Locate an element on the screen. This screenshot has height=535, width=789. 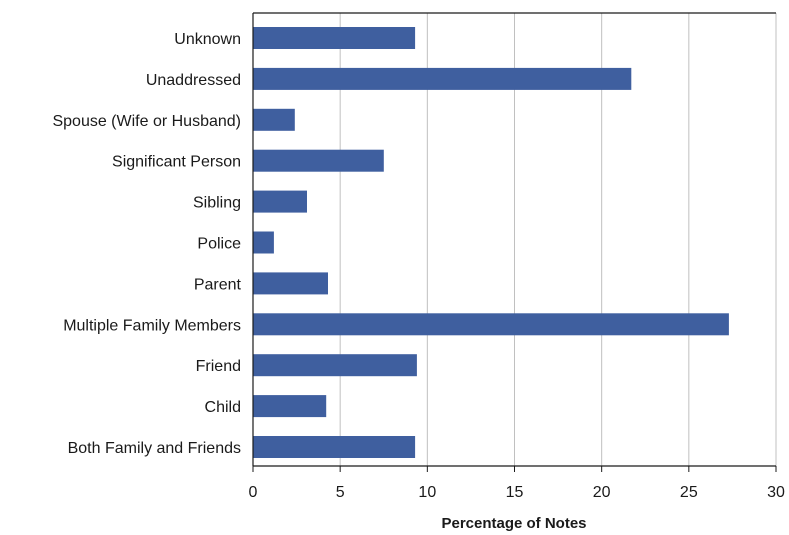
x-tick-label: 0 is located at coordinates (253, 492).